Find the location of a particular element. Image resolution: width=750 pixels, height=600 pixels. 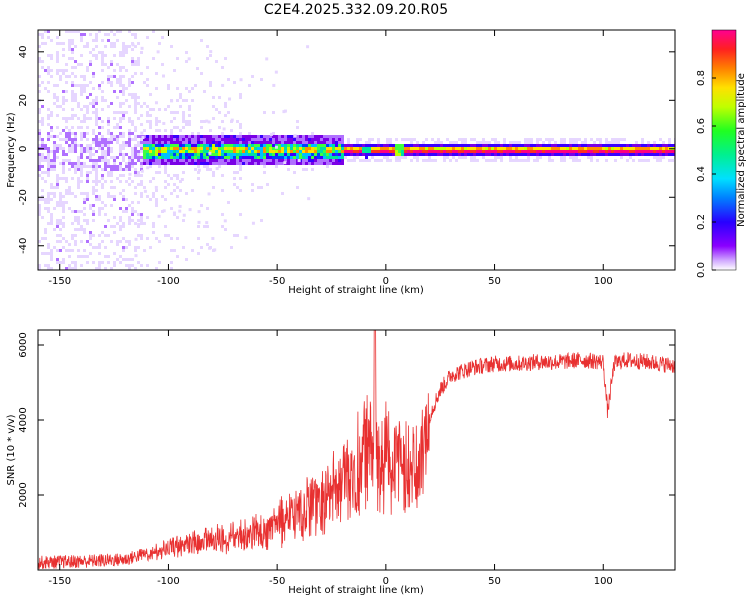

snr-x-label: Height of straight line (km) is located at coordinates (356, 590).